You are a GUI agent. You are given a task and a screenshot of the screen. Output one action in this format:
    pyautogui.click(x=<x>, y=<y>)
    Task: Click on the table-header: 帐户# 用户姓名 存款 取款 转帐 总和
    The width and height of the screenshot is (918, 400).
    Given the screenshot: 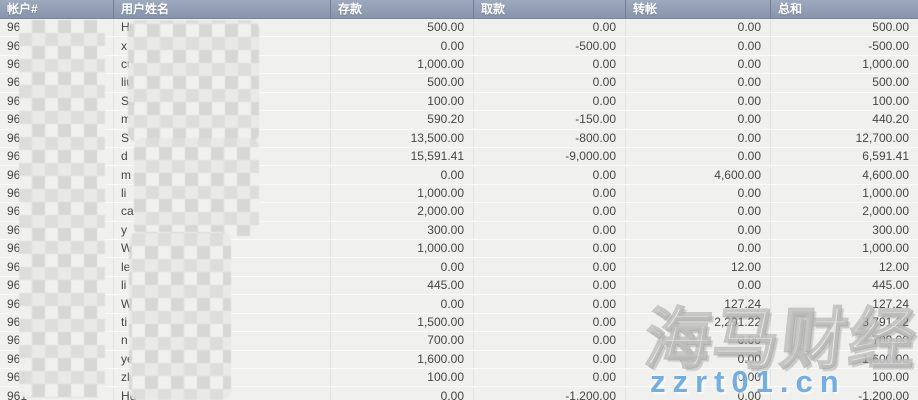 What is the action you would take?
    pyautogui.click(x=459, y=9)
    